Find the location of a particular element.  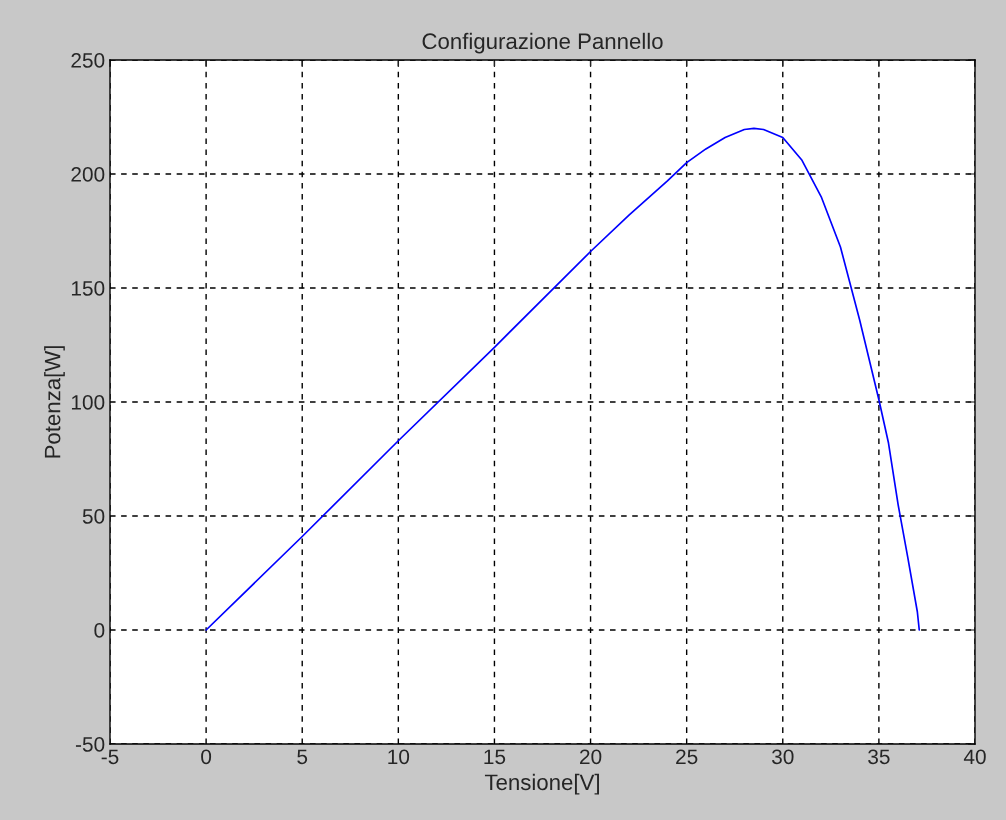

x-tick-label: 10 is located at coordinates (399, 757).